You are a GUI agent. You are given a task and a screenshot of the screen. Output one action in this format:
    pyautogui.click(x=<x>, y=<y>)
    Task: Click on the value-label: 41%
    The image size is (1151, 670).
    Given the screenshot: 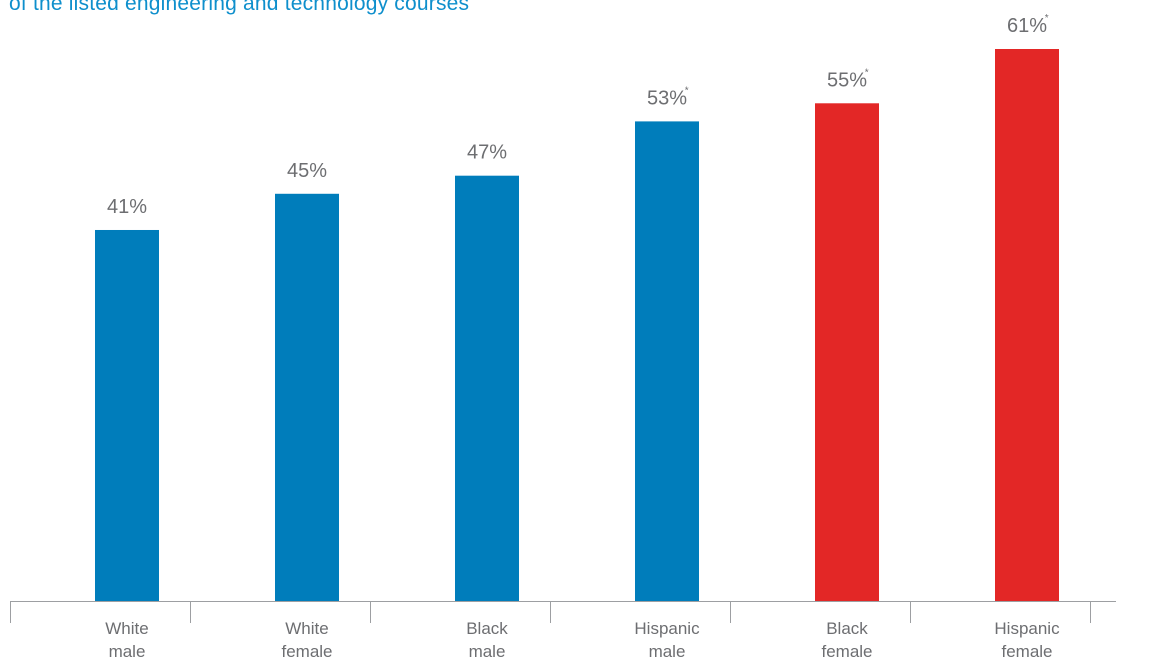 What is the action you would take?
    pyautogui.click(x=127, y=207)
    